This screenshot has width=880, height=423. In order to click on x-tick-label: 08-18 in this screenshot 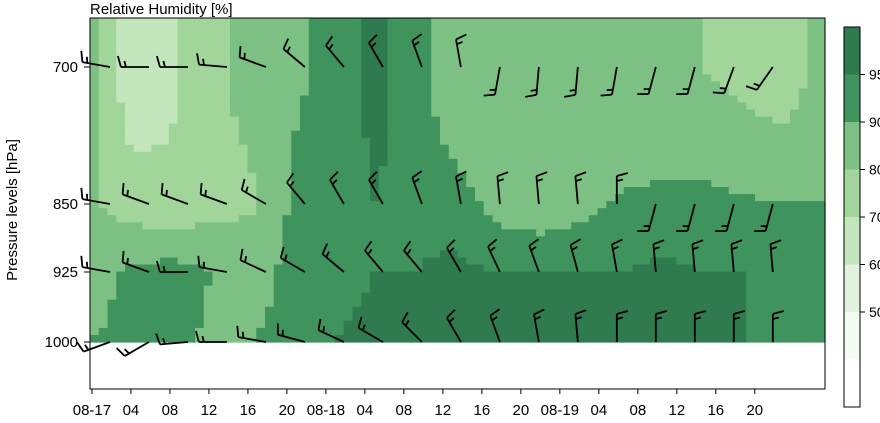, I will do `click(326, 410)`.